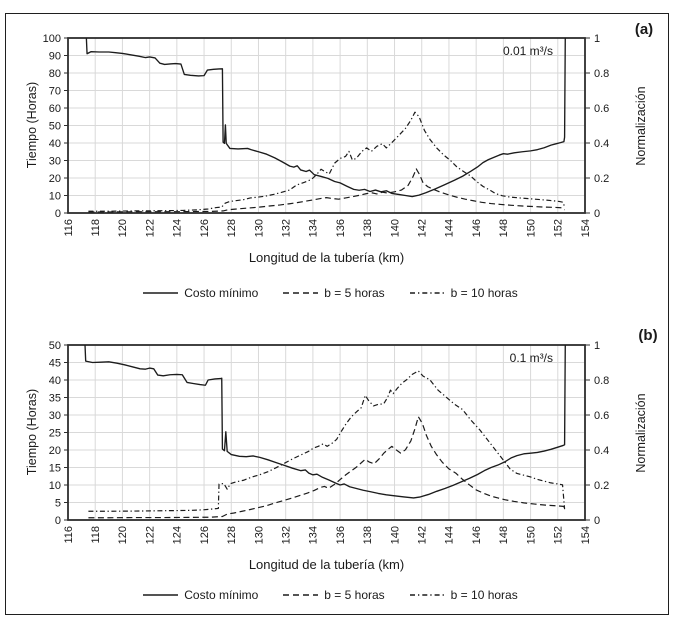 Image resolution: width=677 pixels, height=625 pixels. Describe the element at coordinates (641, 126) in the screenshot. I see `y-right-axis-title-a: Normalización` at that location.